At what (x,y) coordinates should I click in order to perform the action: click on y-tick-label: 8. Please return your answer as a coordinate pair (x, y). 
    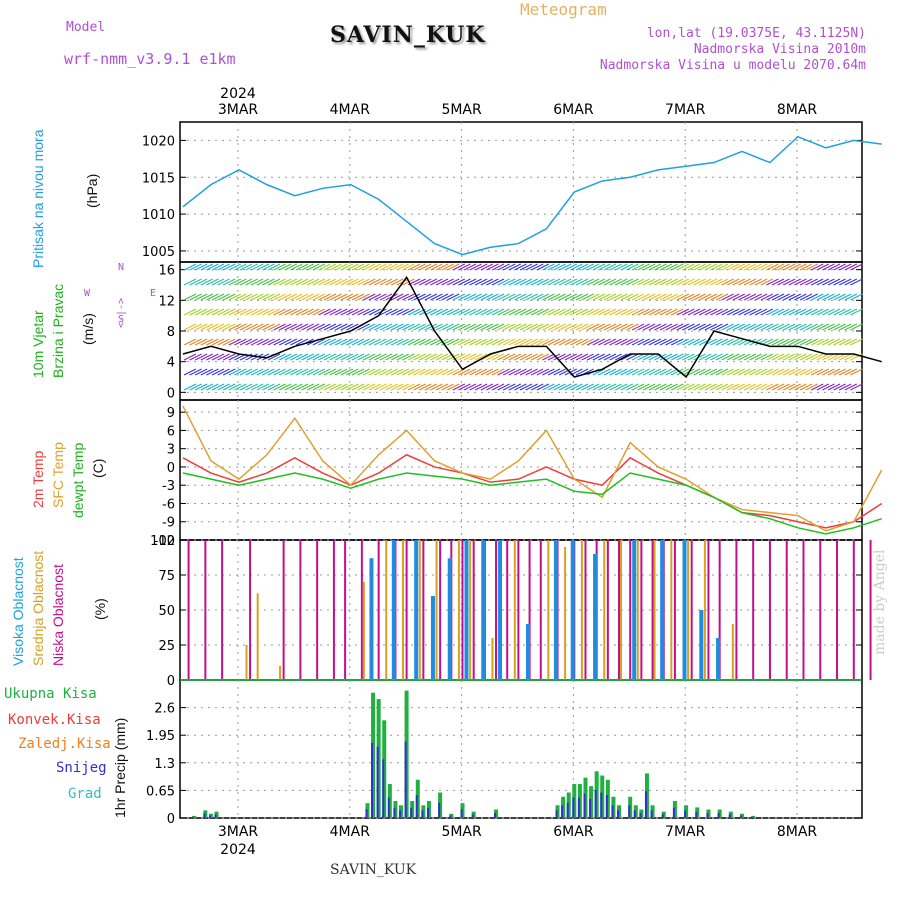
    Looking at the image, I should click on (171, 332).